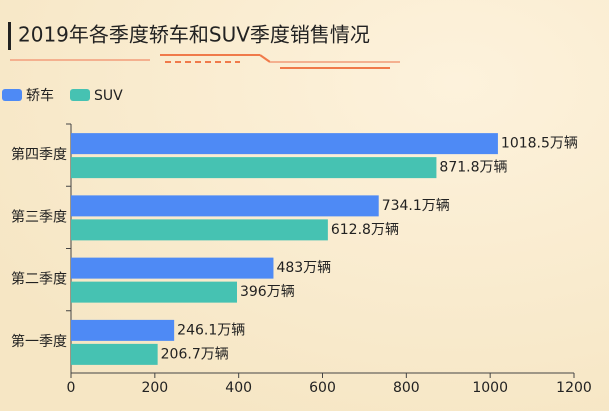  I want to click on y-tick-label: 第三季度, so click(39, 216).